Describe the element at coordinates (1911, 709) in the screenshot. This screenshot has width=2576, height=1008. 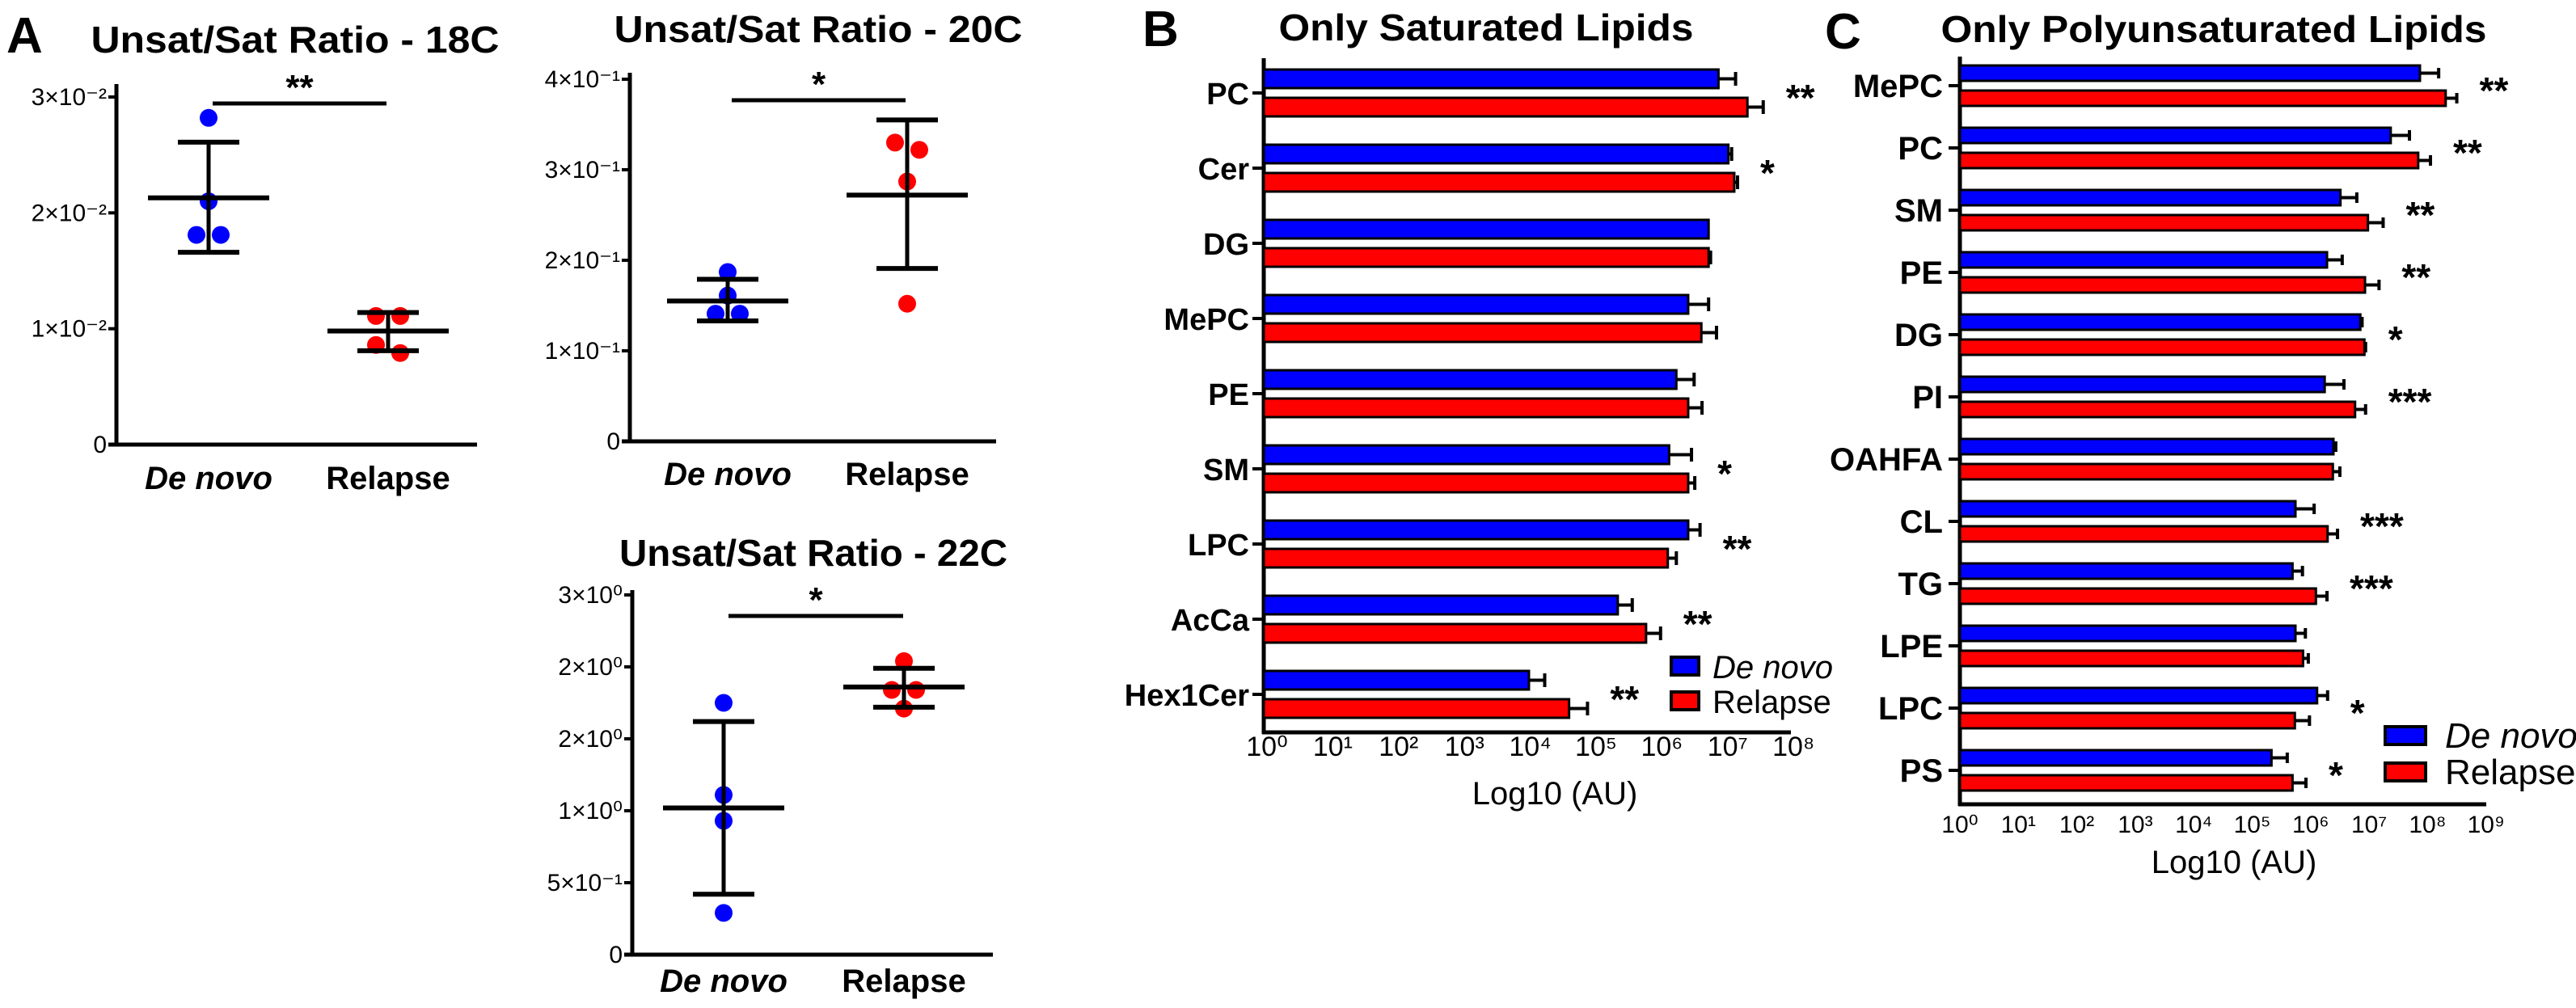
I see `category-label: LPC` at that location.